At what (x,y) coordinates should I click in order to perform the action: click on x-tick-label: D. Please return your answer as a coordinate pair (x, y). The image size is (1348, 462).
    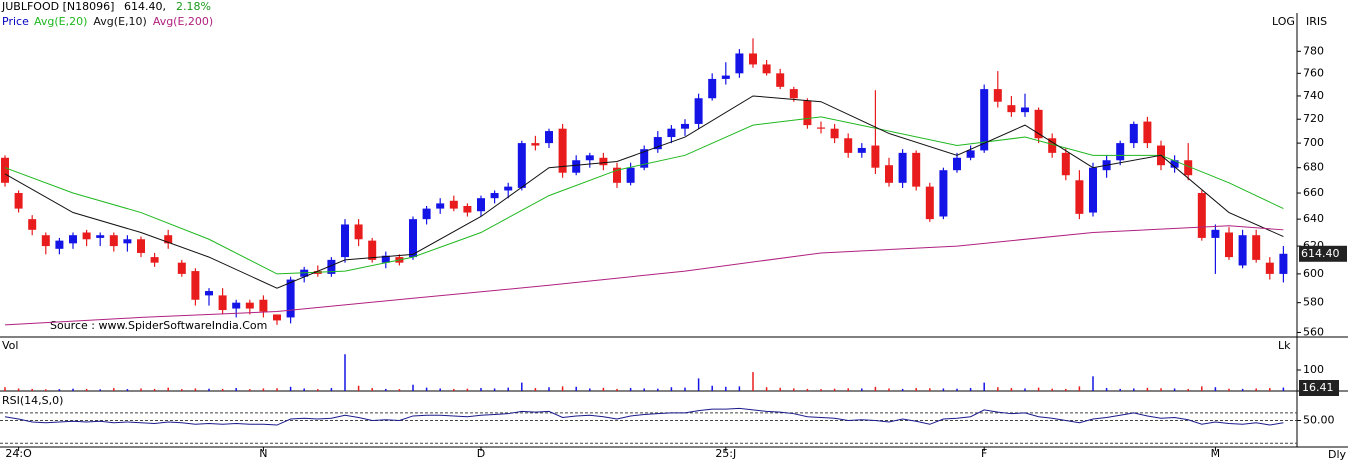
    Looking at the image, I should click on (481, 453).